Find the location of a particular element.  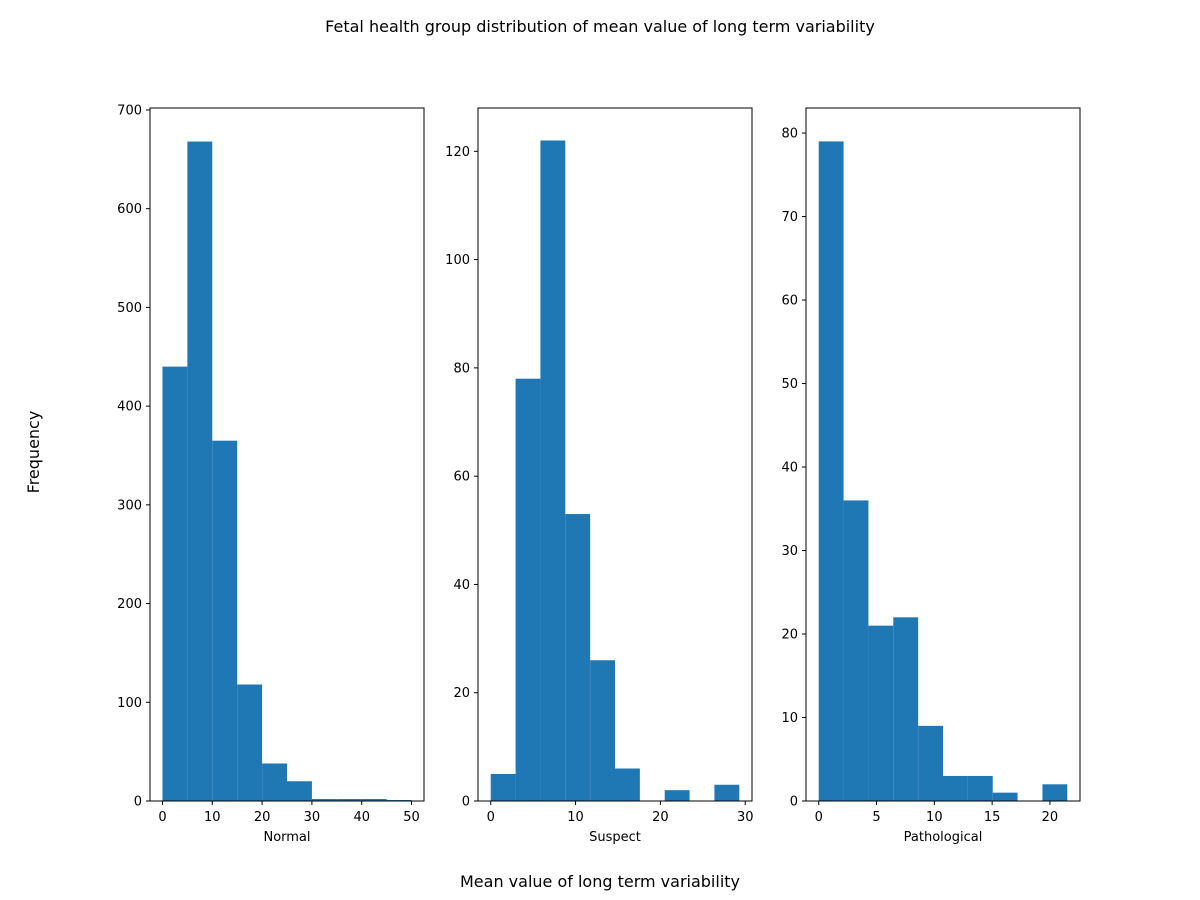

y-tick-label: 50 is located at coordinates (789, 384).